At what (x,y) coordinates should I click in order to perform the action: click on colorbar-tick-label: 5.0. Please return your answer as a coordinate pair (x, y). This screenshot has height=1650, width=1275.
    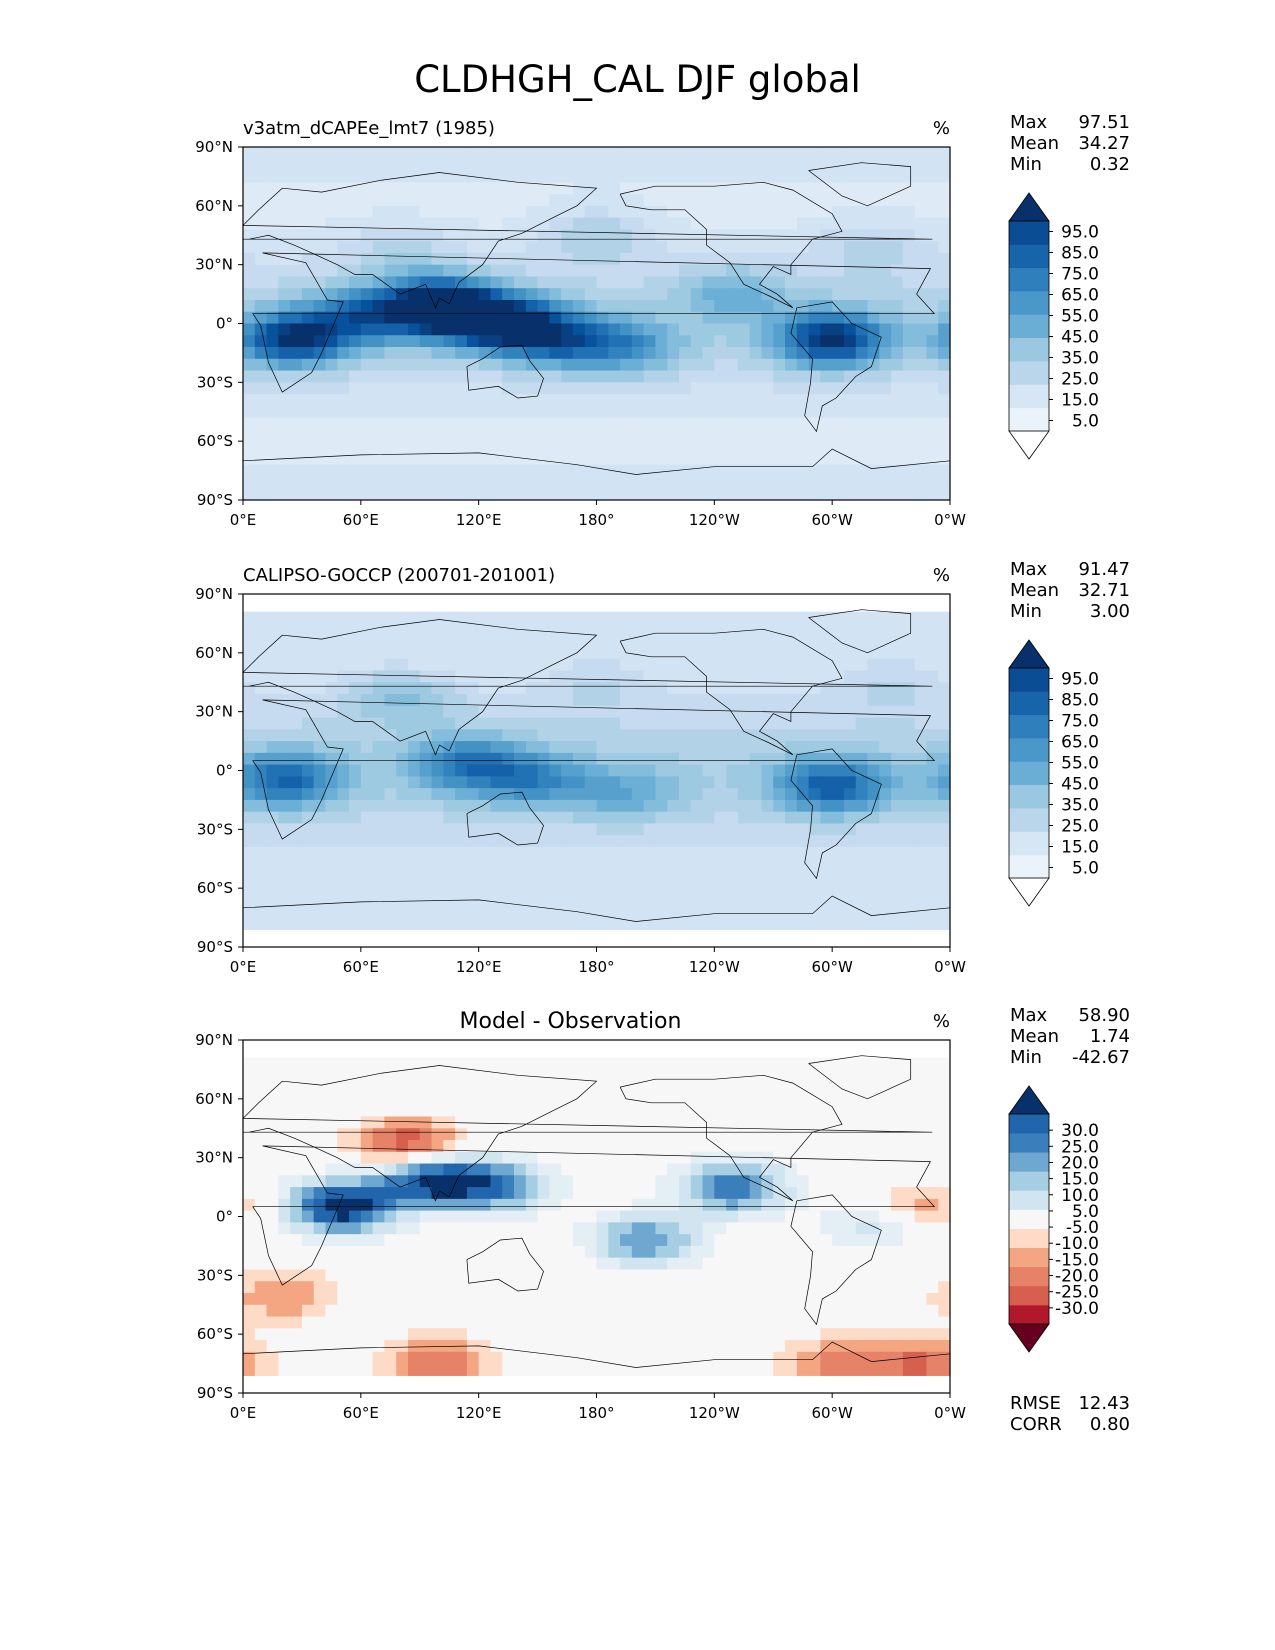
    Looking at the image, I should click on (1085, 422).